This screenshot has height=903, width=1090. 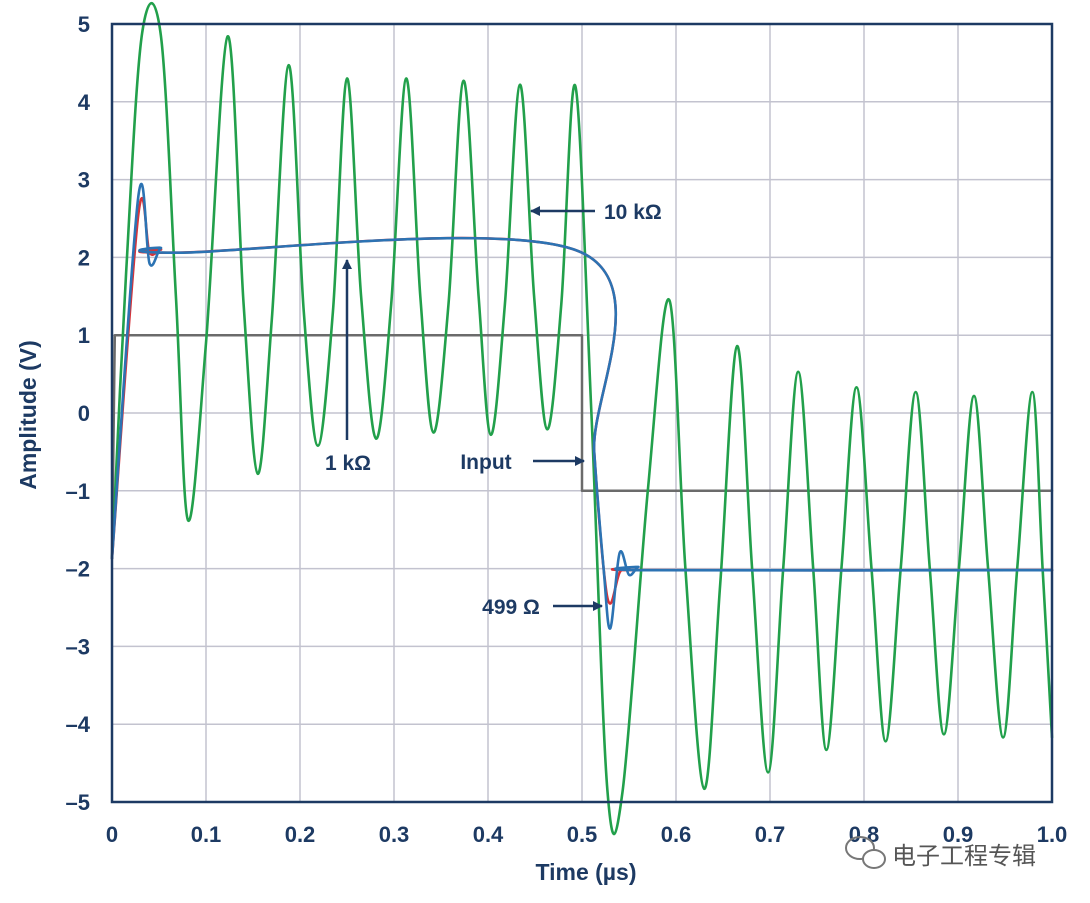 I want to click on y-tick-label: –4, so click(x=78, y=724).